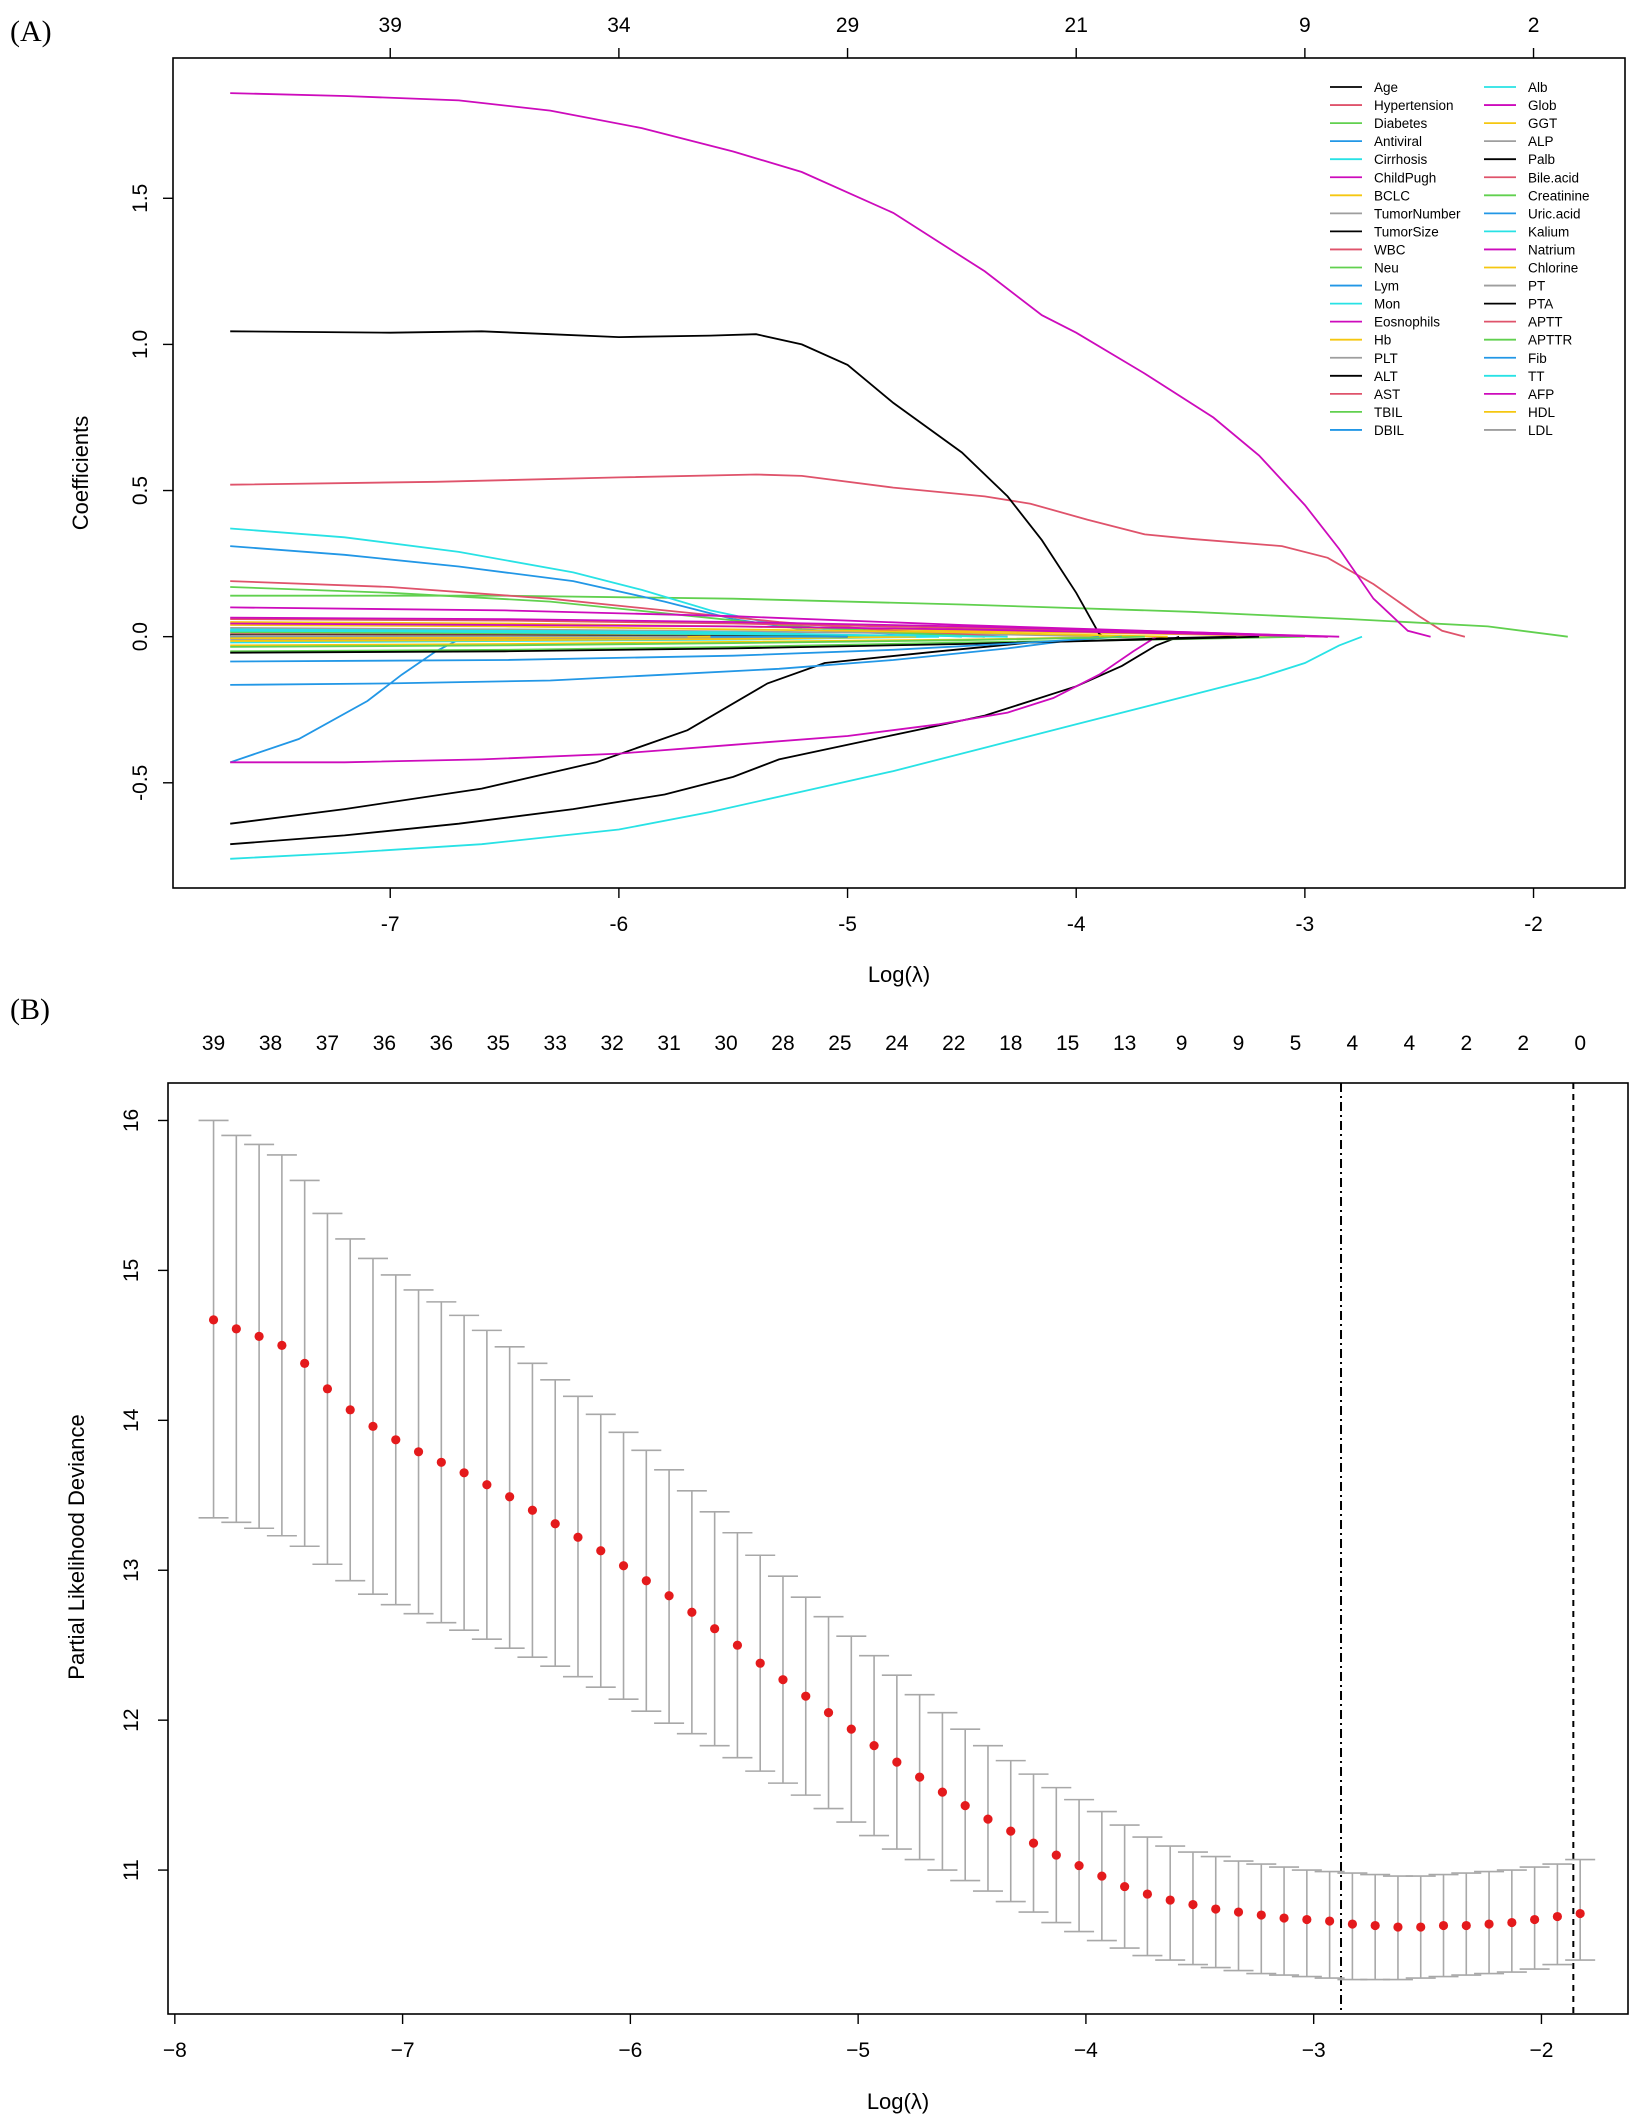  I want to click on legend-label: AFP, so click(1541, 394).